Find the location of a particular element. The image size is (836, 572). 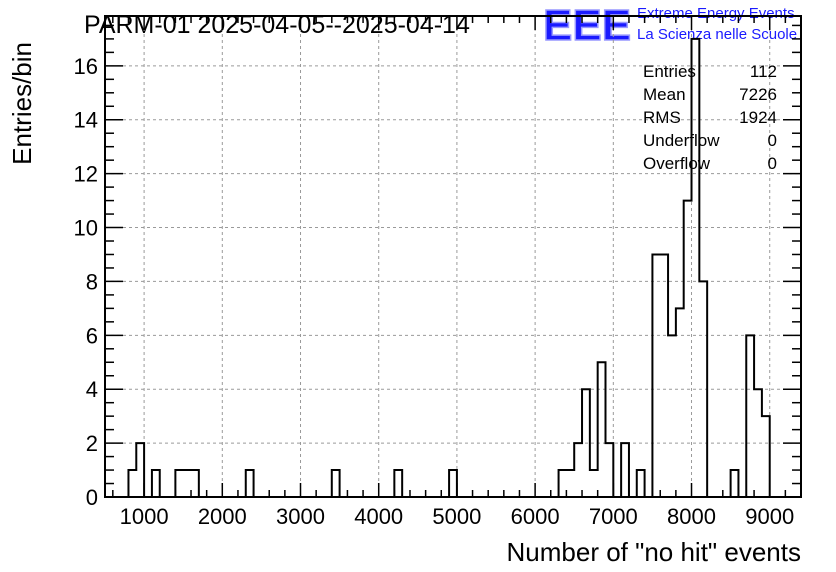

y-tick-labels: 0 2 4 6 8 10 12 14 16 is located at coordinates (86, 282).